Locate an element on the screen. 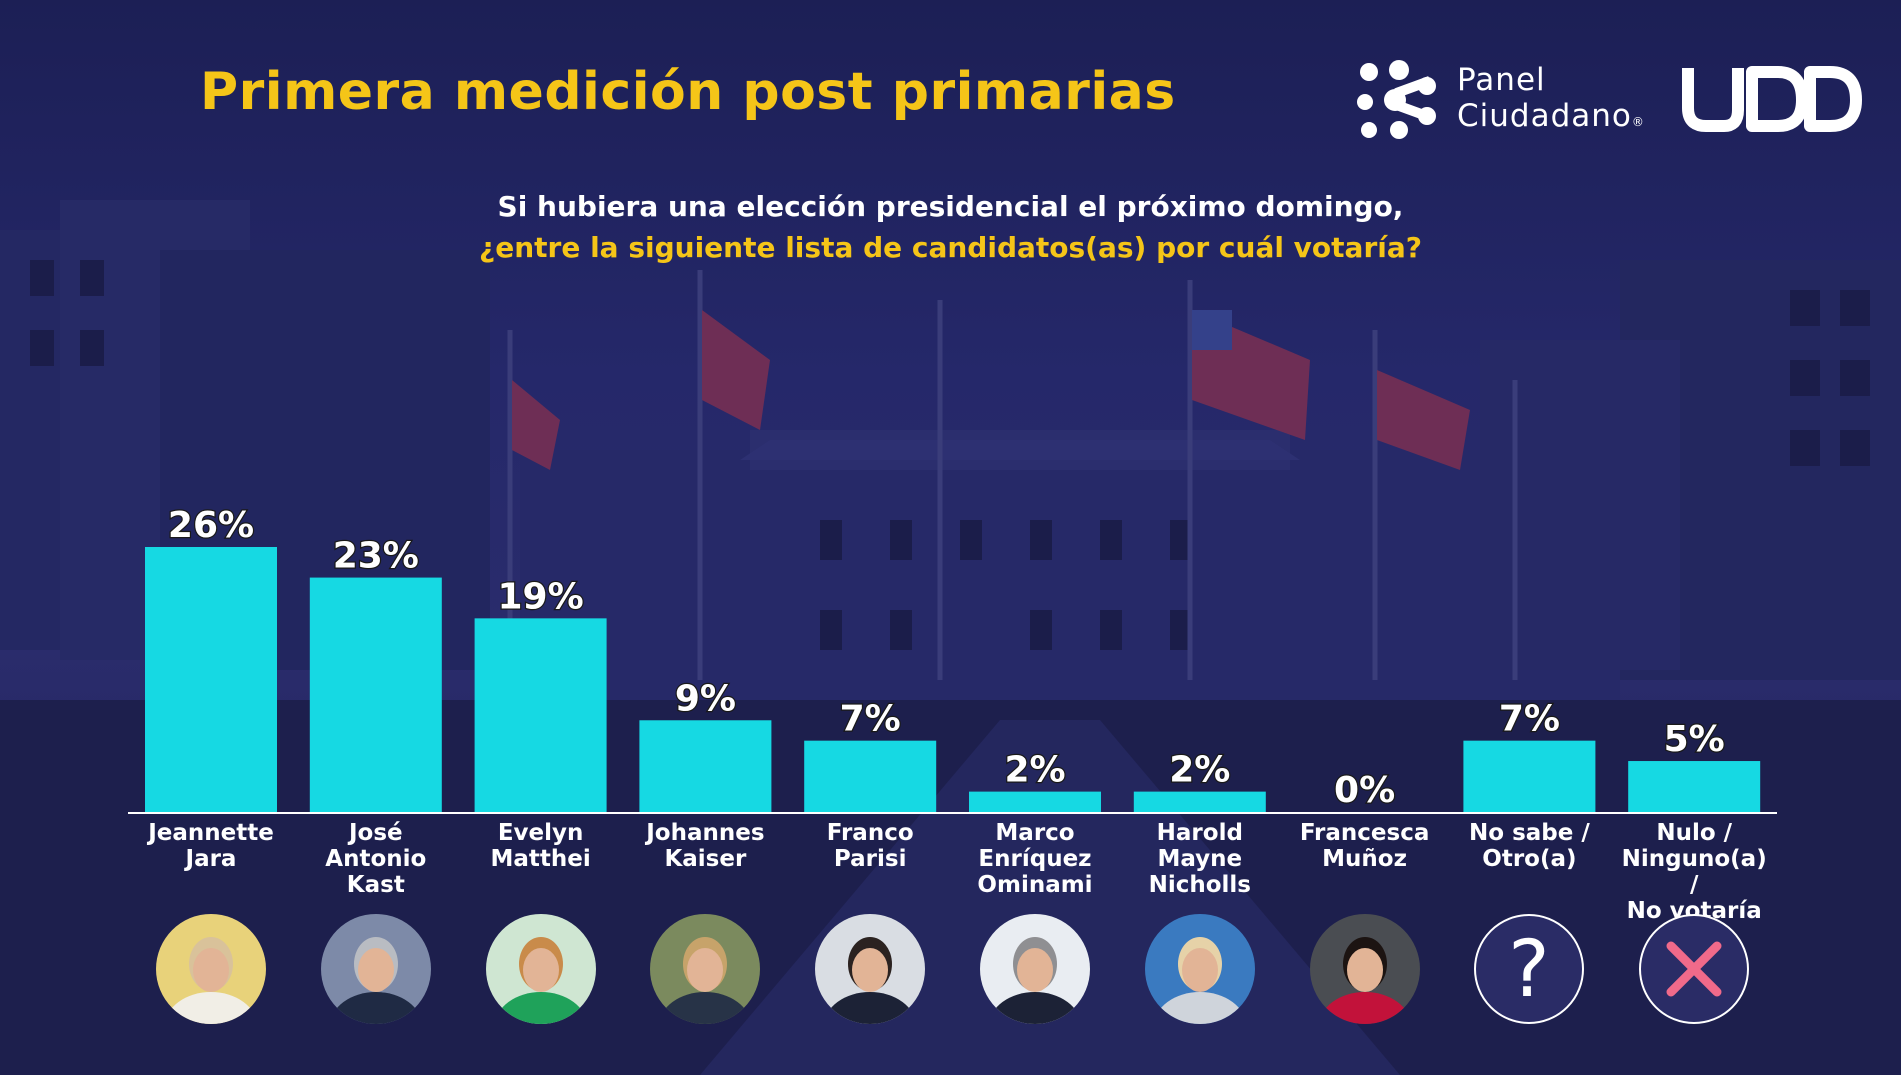 This screenshot has width=1901, height=1075. category-label-7: Francesca Muñoz is located at coordinates (1364, 846).